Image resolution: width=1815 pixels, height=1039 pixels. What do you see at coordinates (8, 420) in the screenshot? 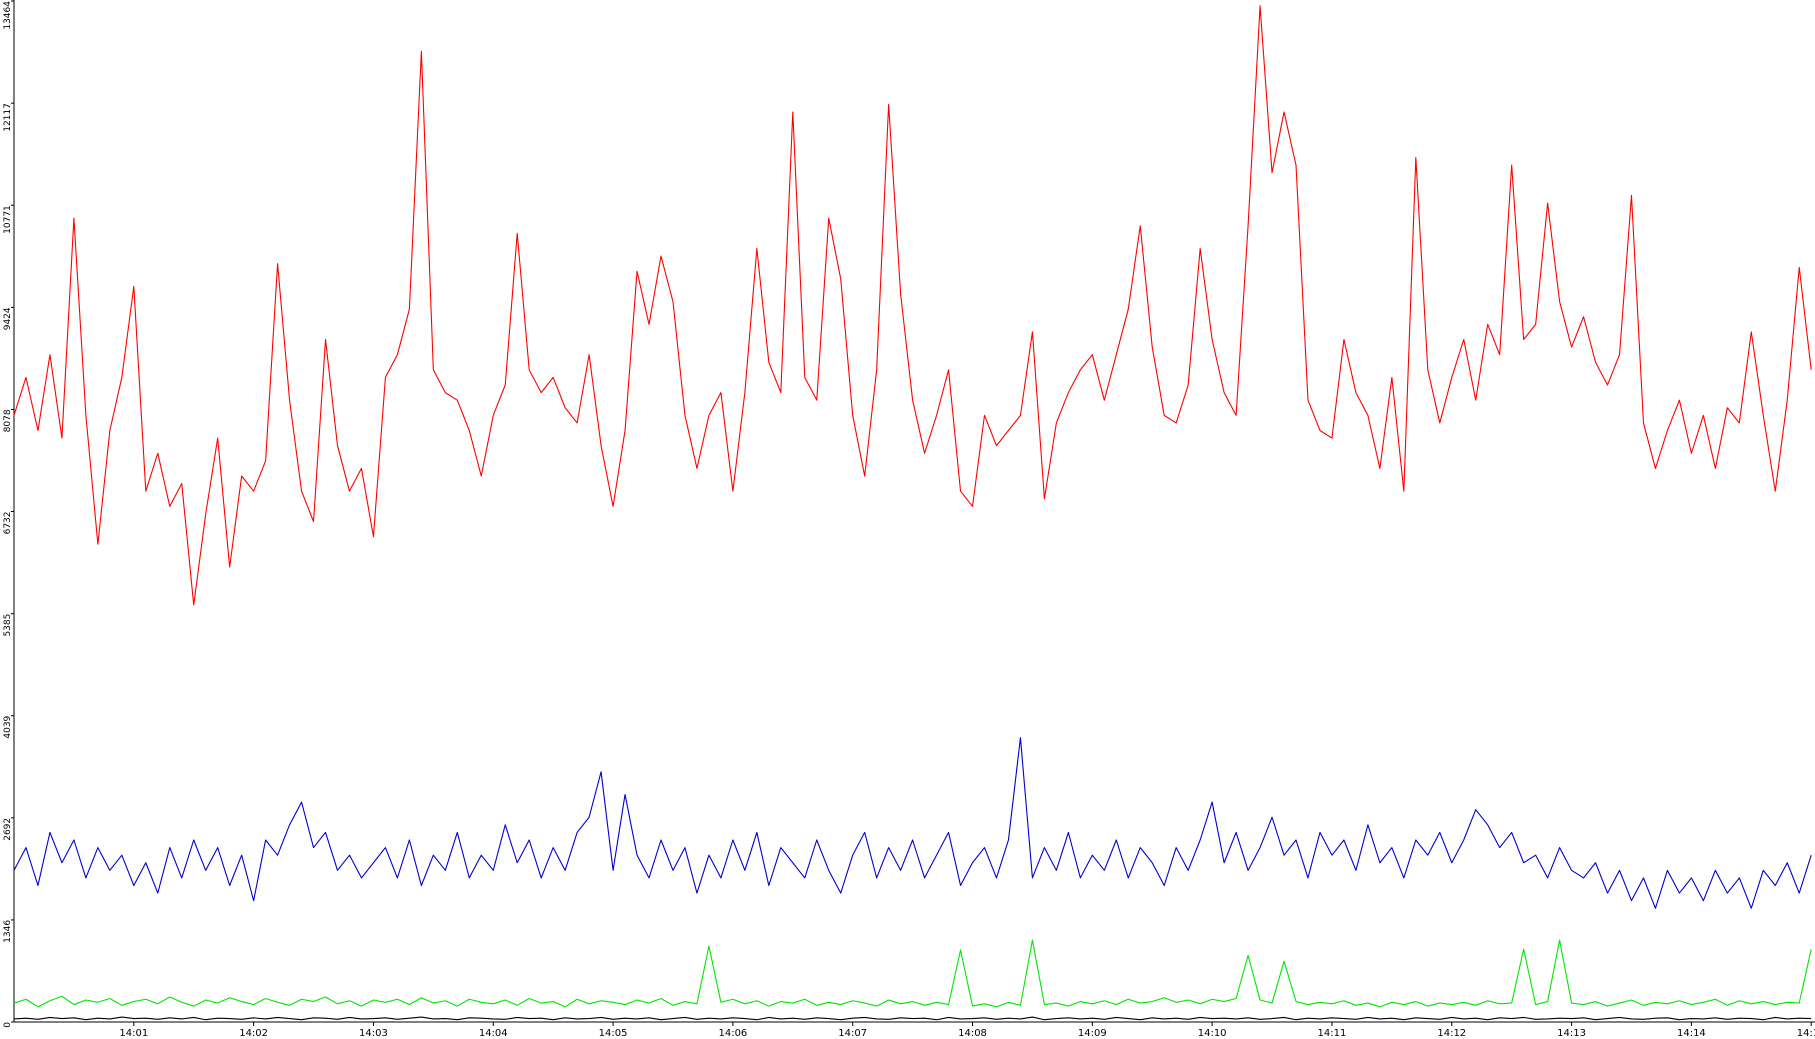
I see `y-tick-label: 8078` at bounding box center [8, 420].